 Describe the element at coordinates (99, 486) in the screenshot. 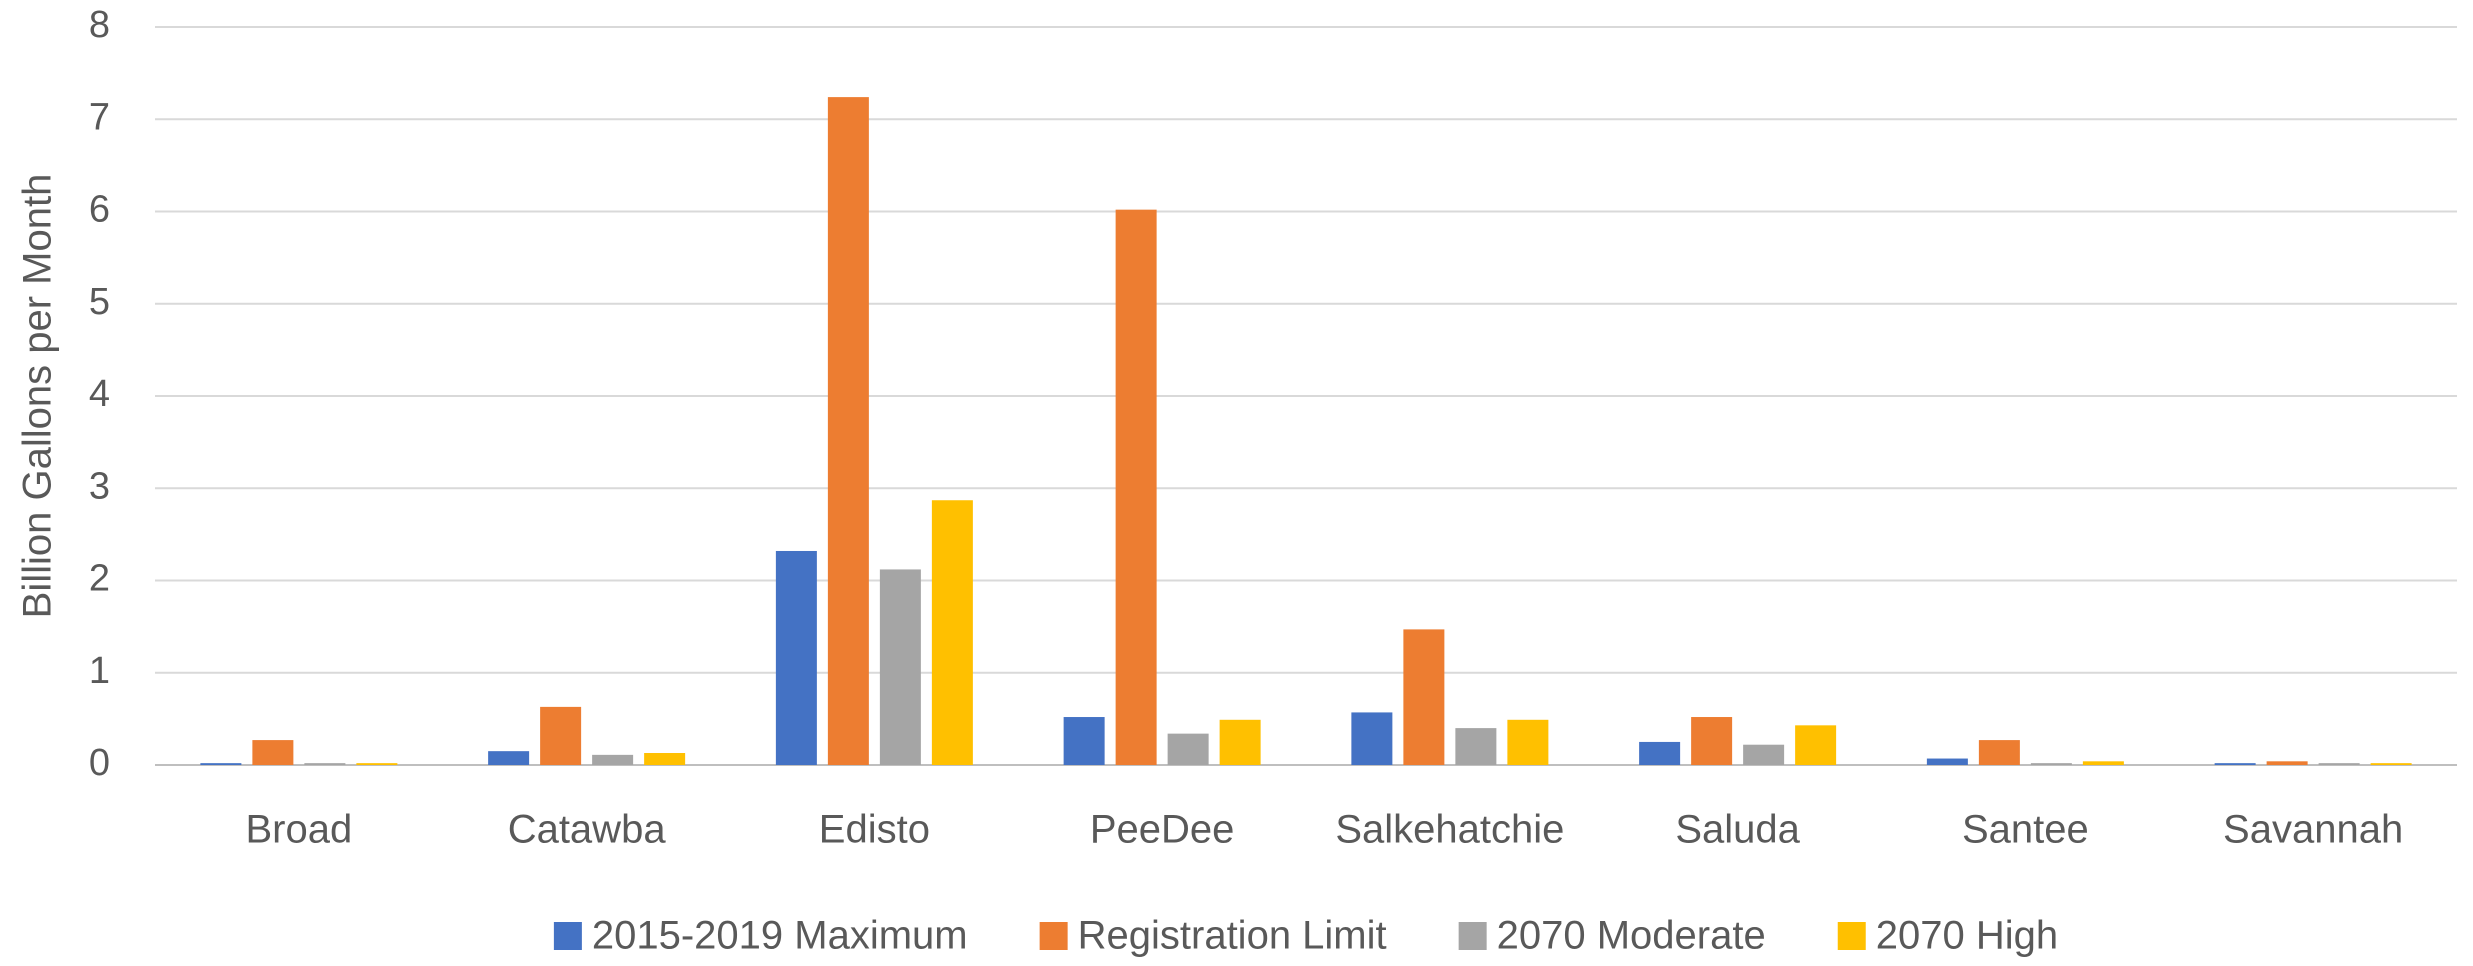

I see `y-tick-label: 3` at that location.